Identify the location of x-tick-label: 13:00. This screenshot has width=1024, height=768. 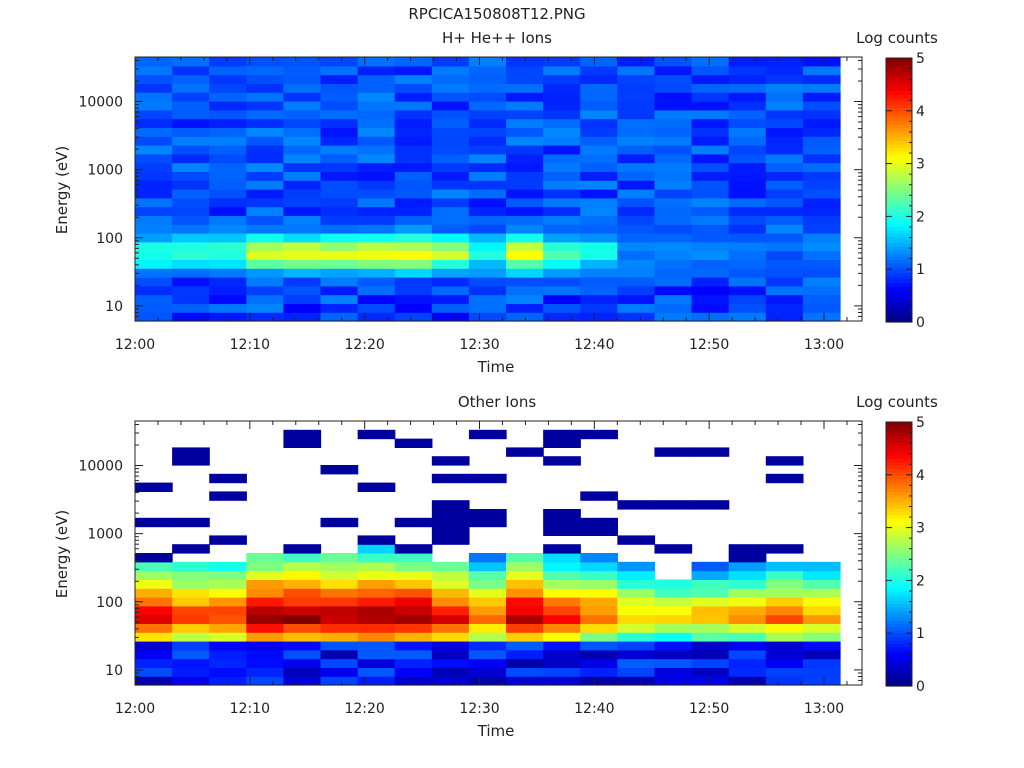
(824, 709).